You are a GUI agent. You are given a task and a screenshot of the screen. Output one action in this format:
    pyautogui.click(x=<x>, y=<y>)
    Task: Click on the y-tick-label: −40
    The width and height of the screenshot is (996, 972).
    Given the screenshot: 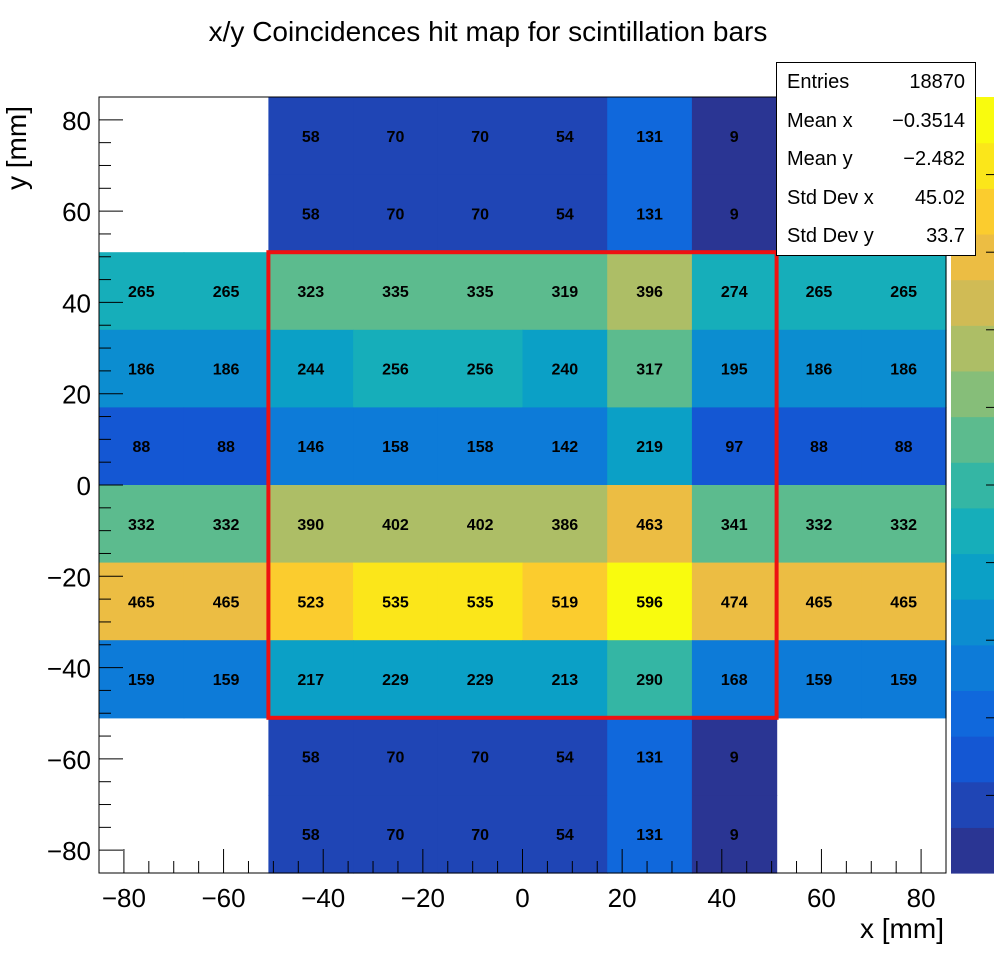 What is the action you would take?
    pyautogui.click(x=69, y=669)
    